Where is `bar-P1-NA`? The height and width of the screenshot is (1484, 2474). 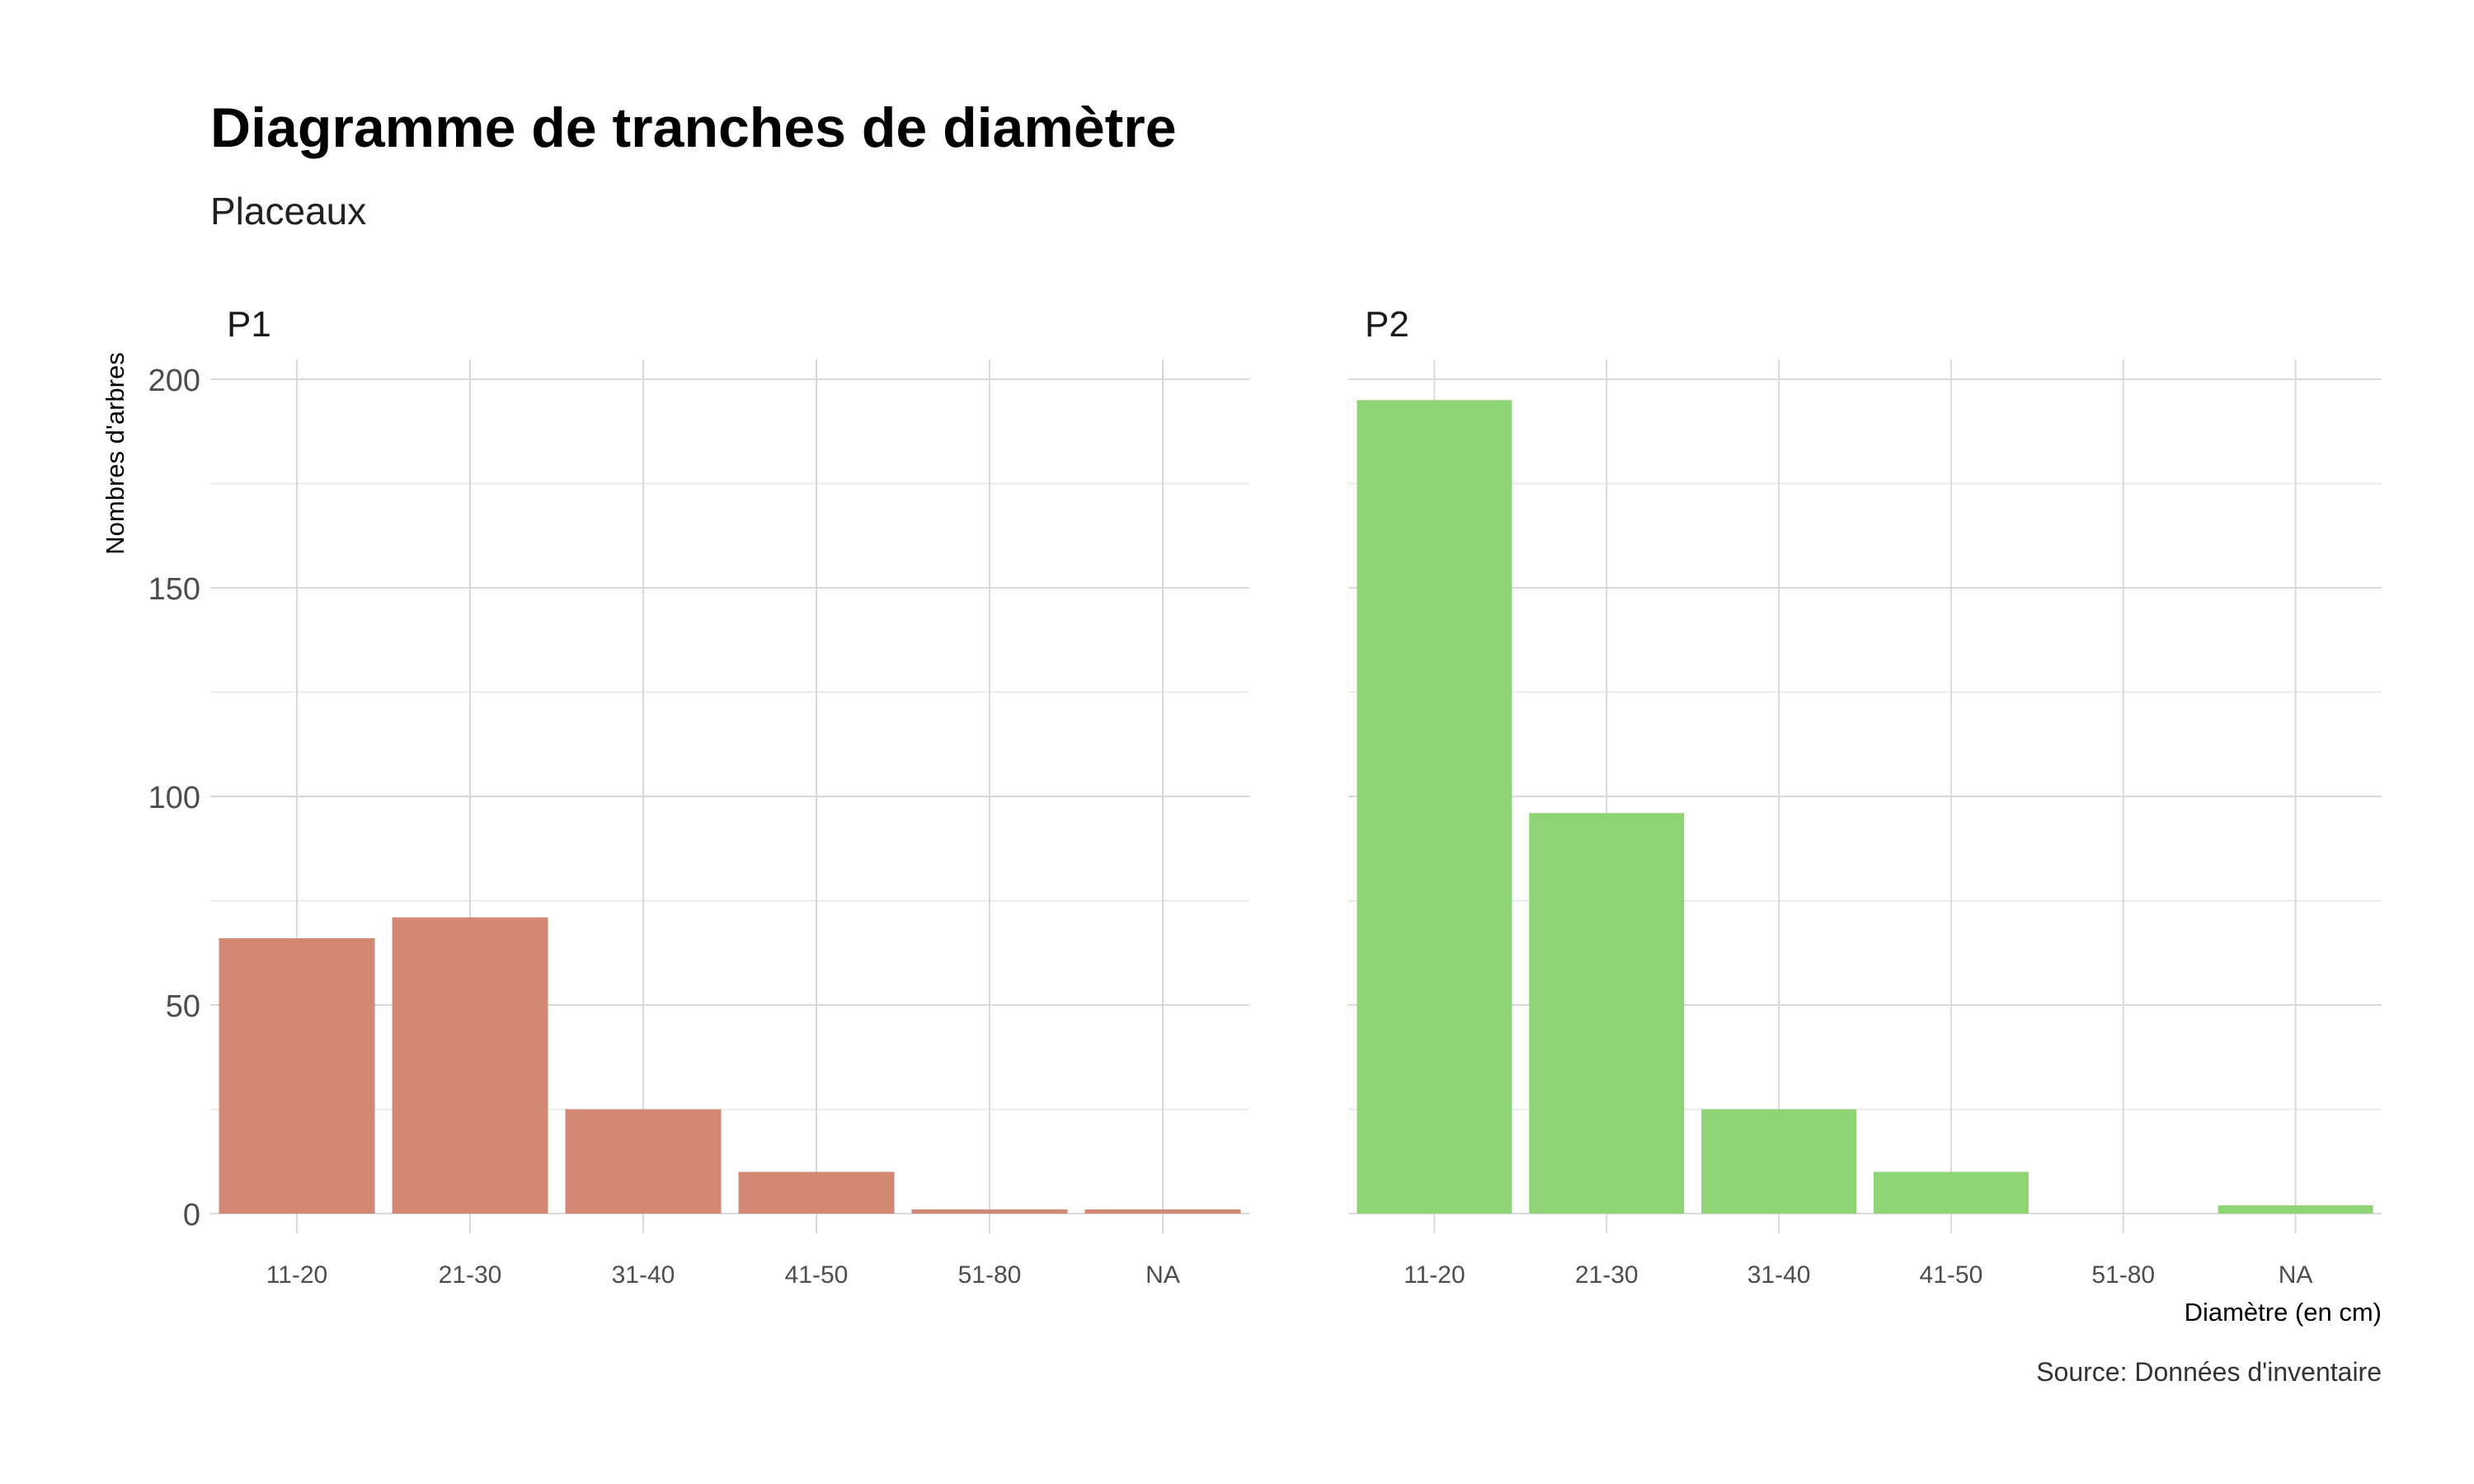
bar-P1-NA is located at coordinates (1162, 1211).